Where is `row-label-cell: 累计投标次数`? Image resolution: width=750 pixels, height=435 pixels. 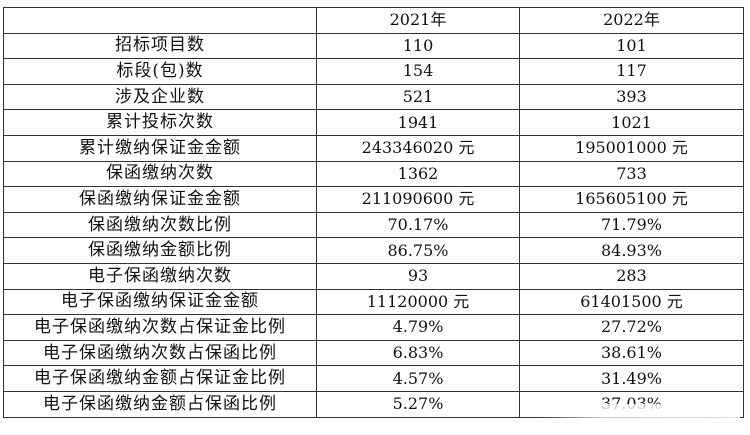
row-label-cell: 累计投标次数 is located at coordinates (160, 122).